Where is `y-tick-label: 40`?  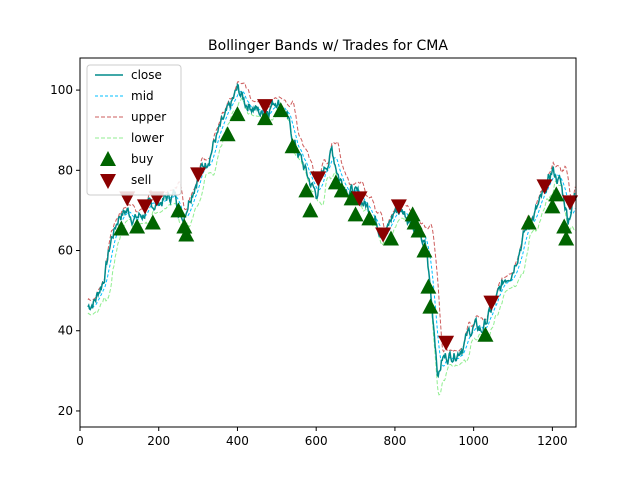
y-tick-label: 40 is located at coordinates (65, 331).